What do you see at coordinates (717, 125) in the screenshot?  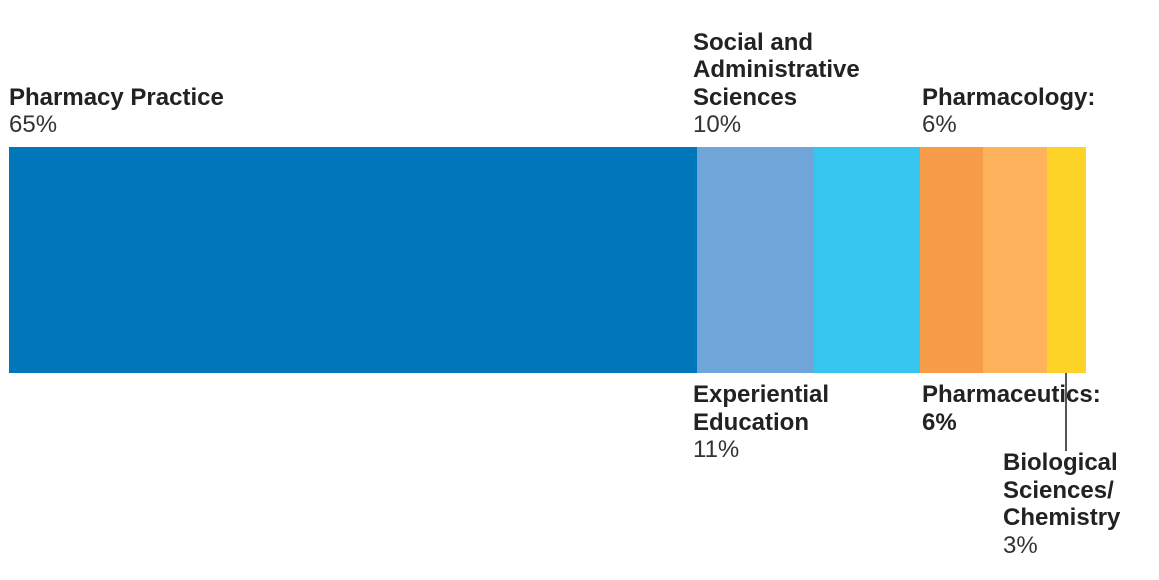 I see `segment-value-label: 10%` at bounding box center [717, 125].